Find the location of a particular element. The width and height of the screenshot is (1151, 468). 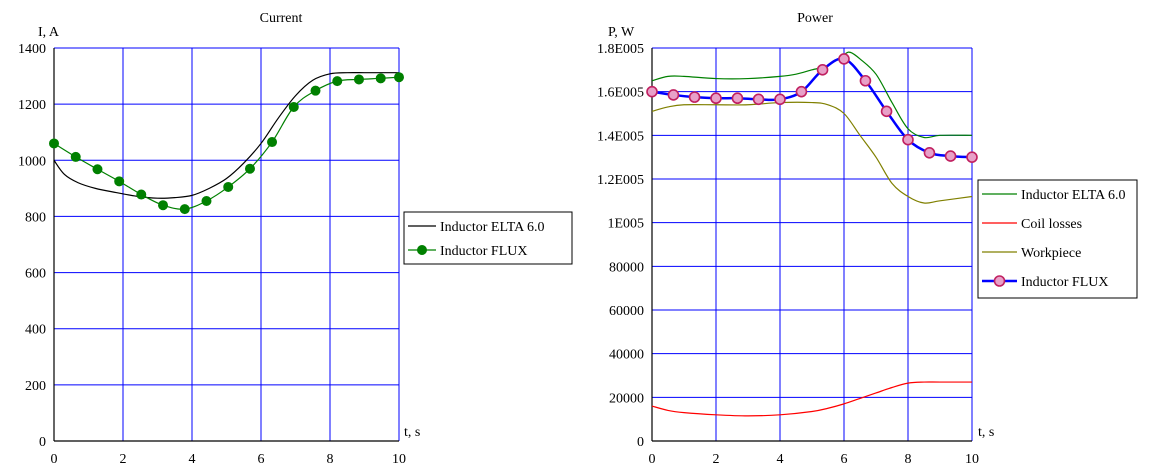

y-tick-label: 1.8E005 is located at coordinates (620, 49).